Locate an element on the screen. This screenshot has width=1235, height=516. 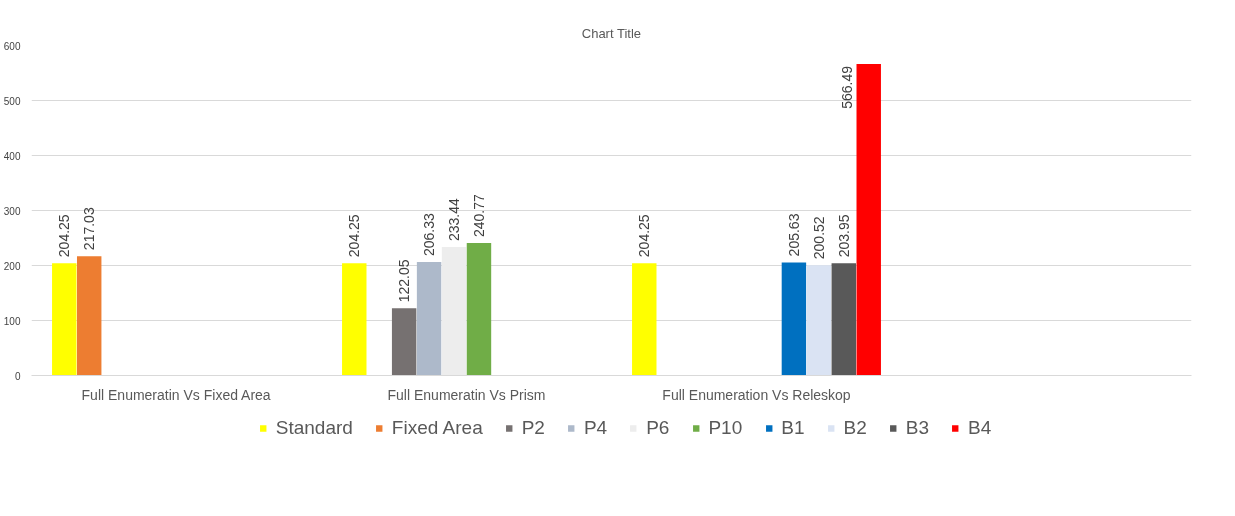
legend-label: B2 is located at coordinates (855, 427).